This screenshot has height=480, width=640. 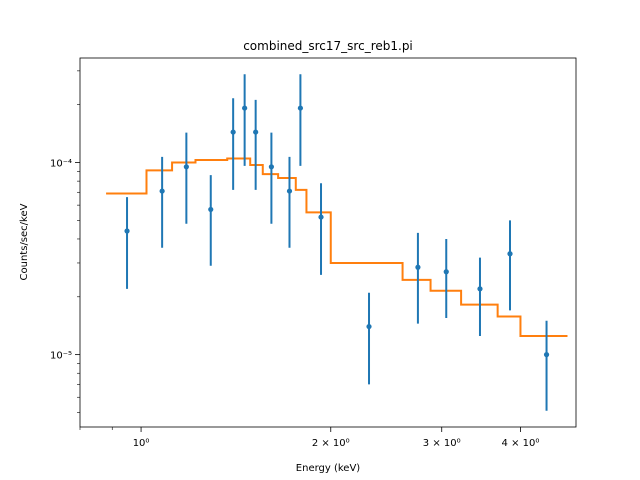 I want to click on x-tick-label: 4 × 10⁰, so click(x=521, y=443).